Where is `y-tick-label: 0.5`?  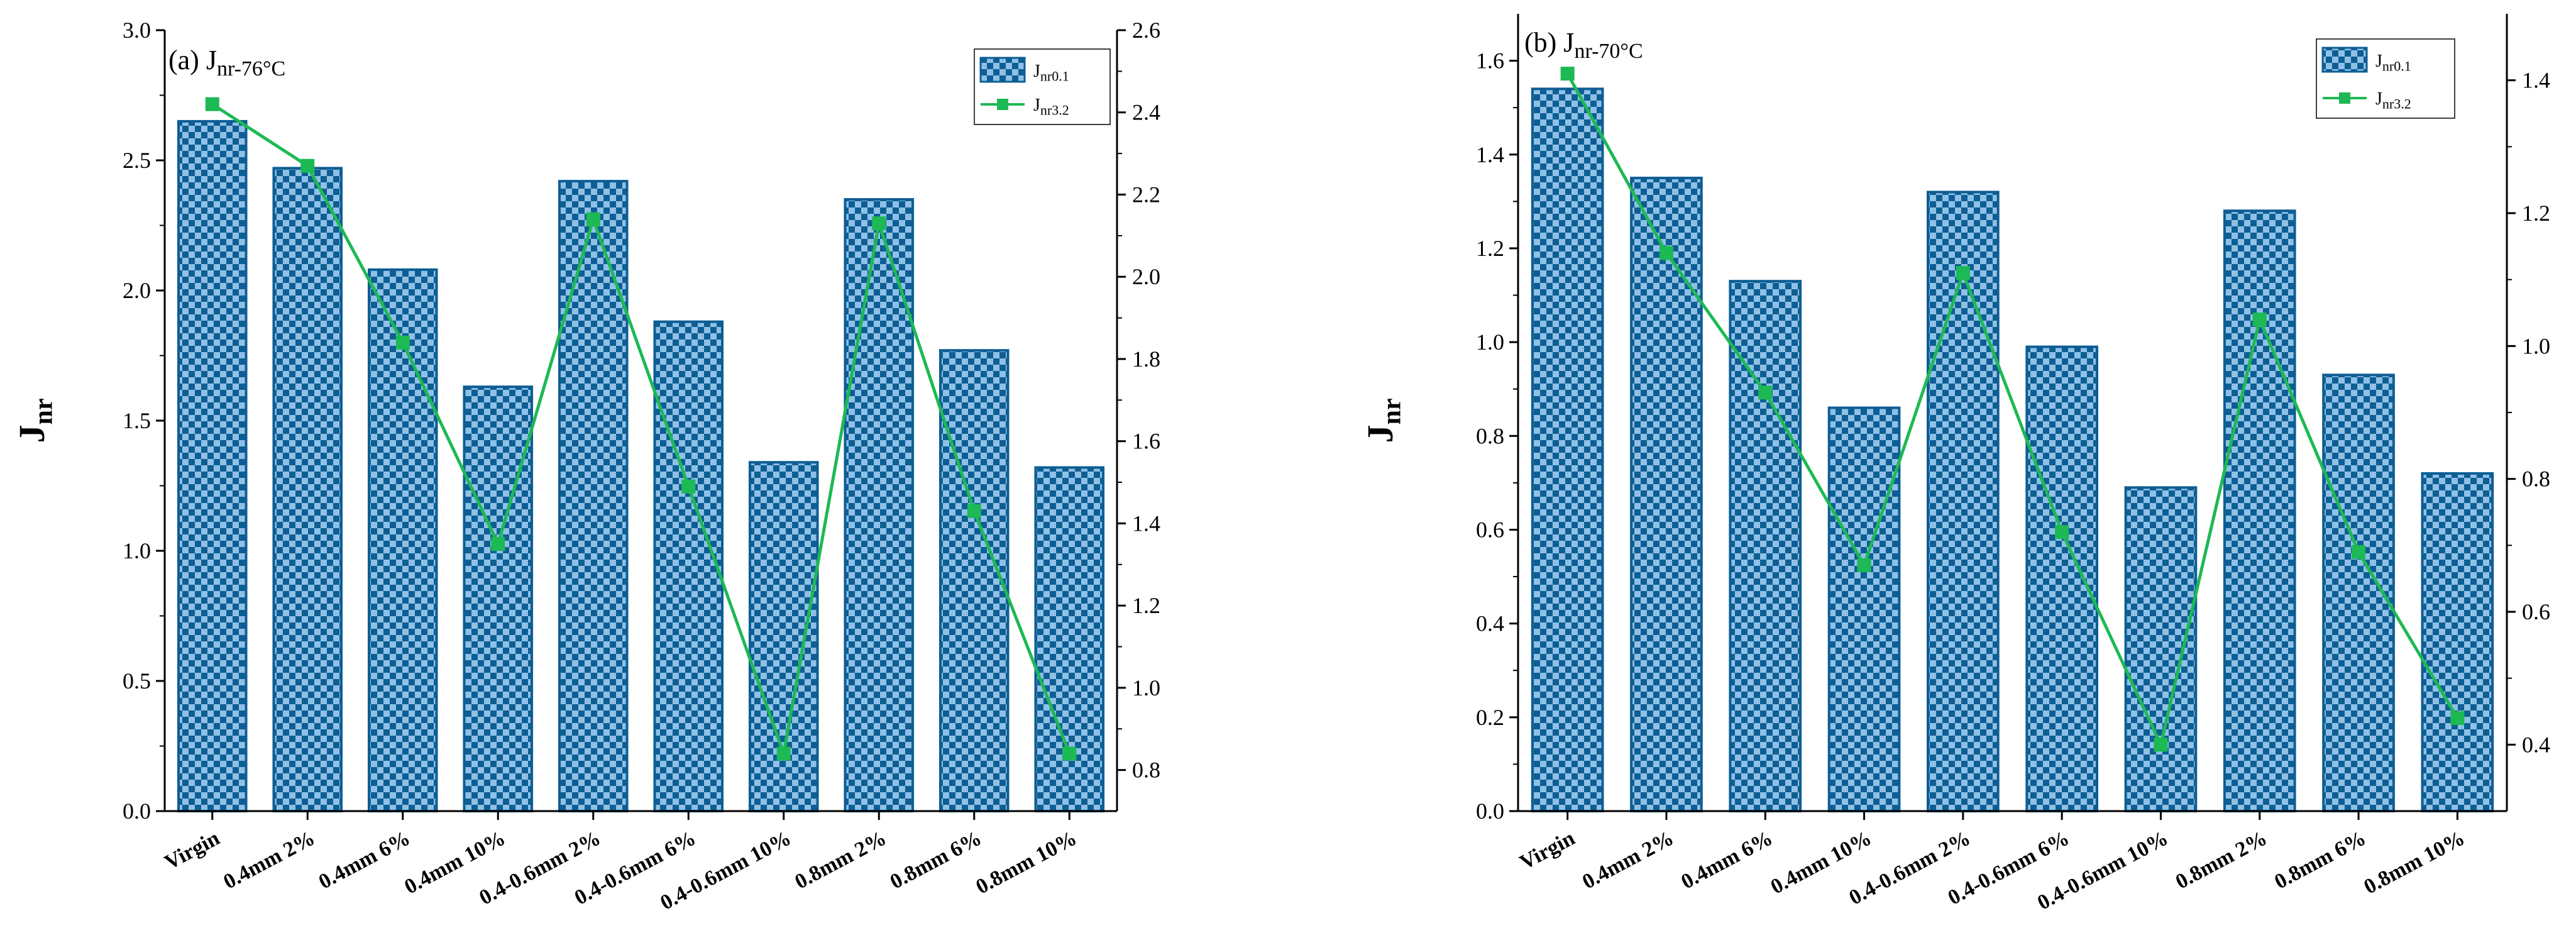
y-tick-label: 0.5 is located at coordinates (137, 681).